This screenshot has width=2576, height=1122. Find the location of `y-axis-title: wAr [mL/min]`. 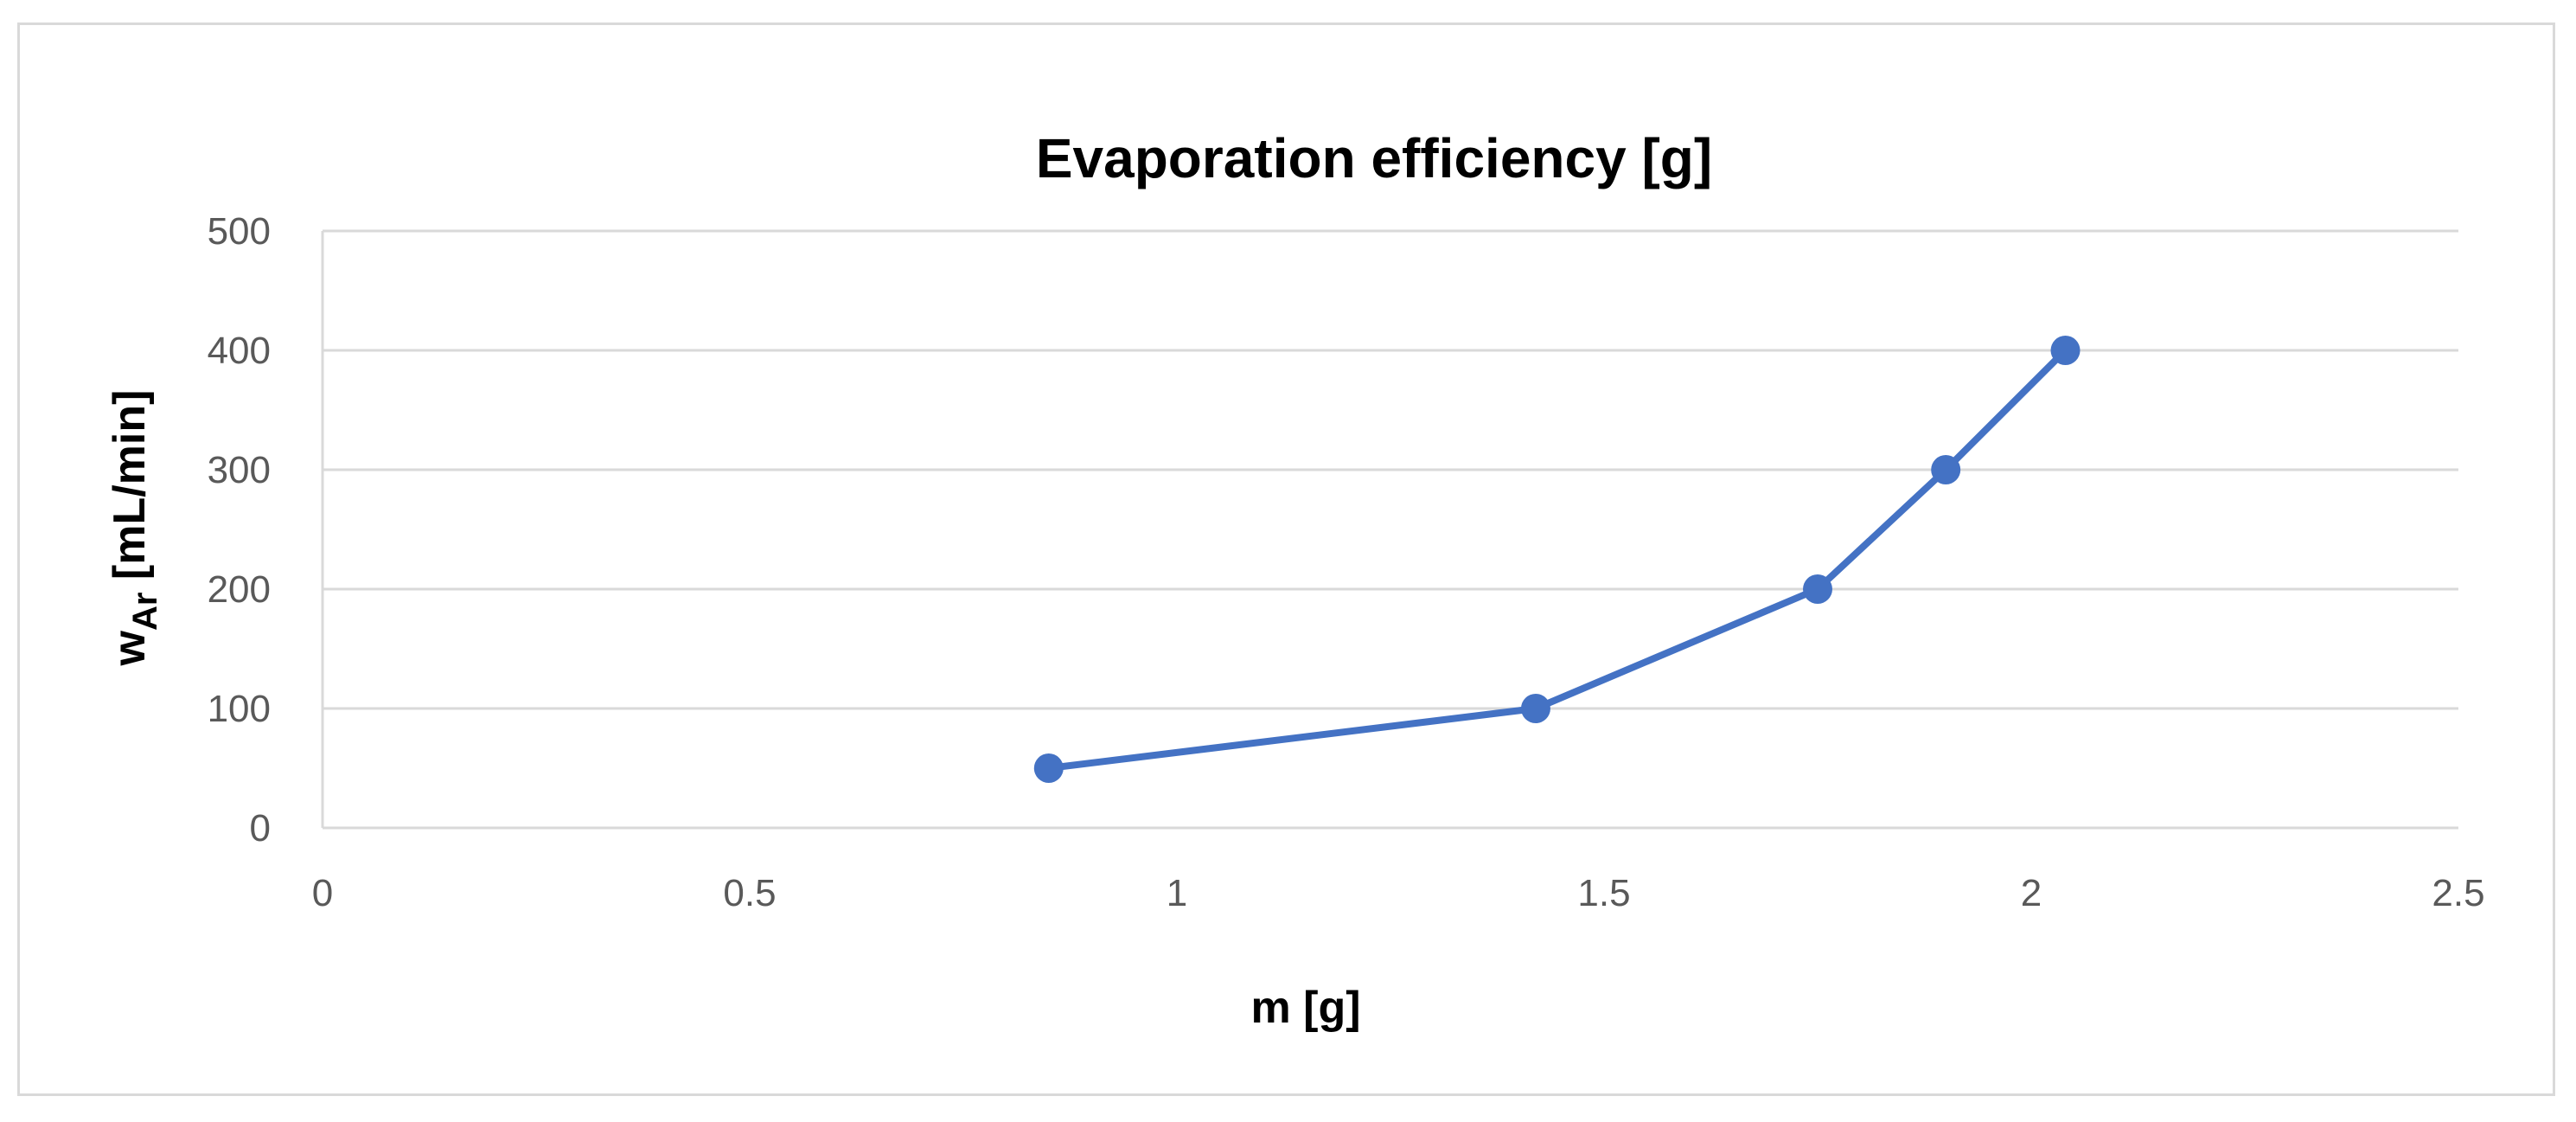

y-axis-title: wAr [mL/min] is located at coordinates (134, 528).